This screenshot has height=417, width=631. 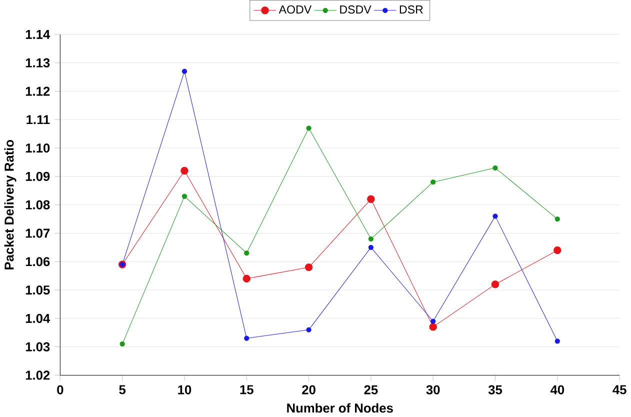 I want to click on x-tick-label: 35, so click(x=495, y=389).